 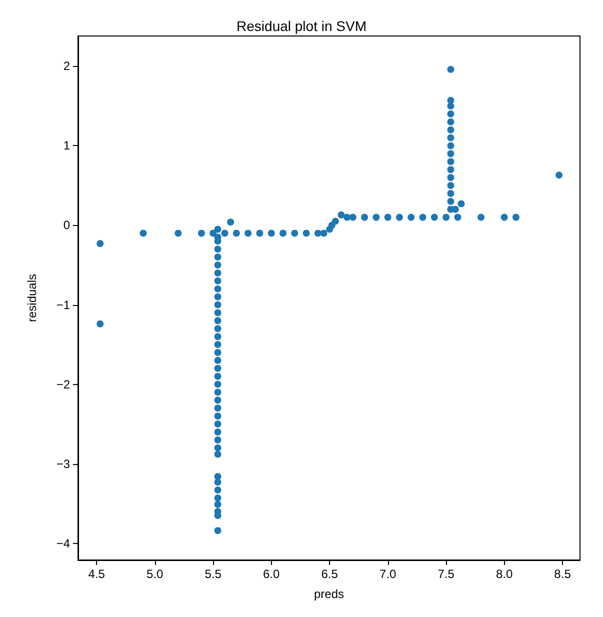 What do you see at coordinates (63, 384) in the screenshot?
I see `y-tick-label: −2` at bounding box center [63, 384].